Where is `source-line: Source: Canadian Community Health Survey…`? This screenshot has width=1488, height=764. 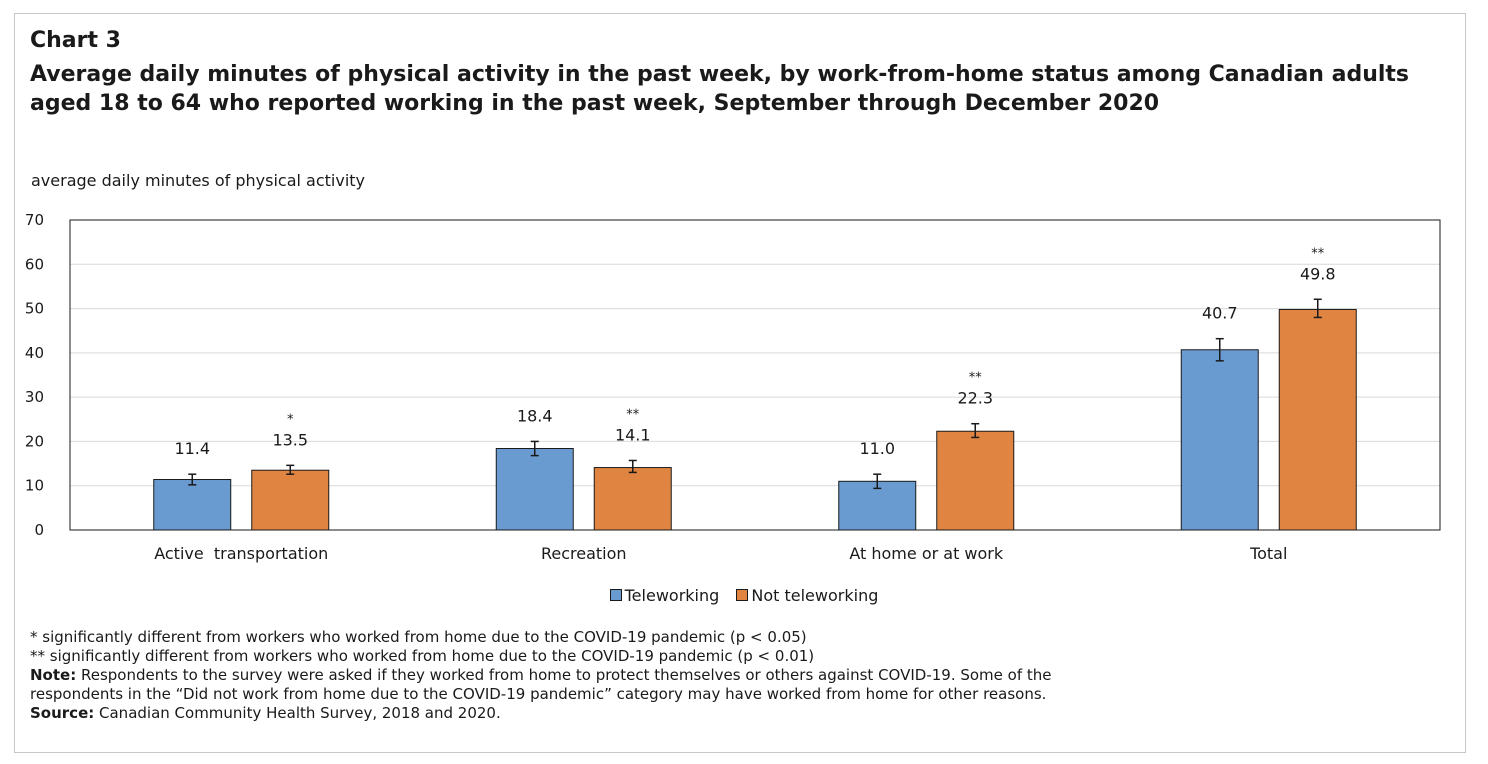 source-line: Source: Canadian Community Health Survey… is located at coordinates (730, 713).